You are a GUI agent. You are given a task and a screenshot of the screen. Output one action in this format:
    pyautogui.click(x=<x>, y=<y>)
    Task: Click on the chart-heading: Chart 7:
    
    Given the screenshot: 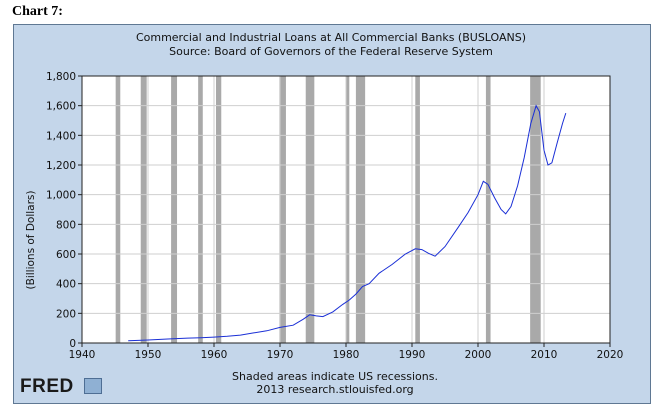 What is the action you would take?
    pyautogui.click(x=37, y=11)
    